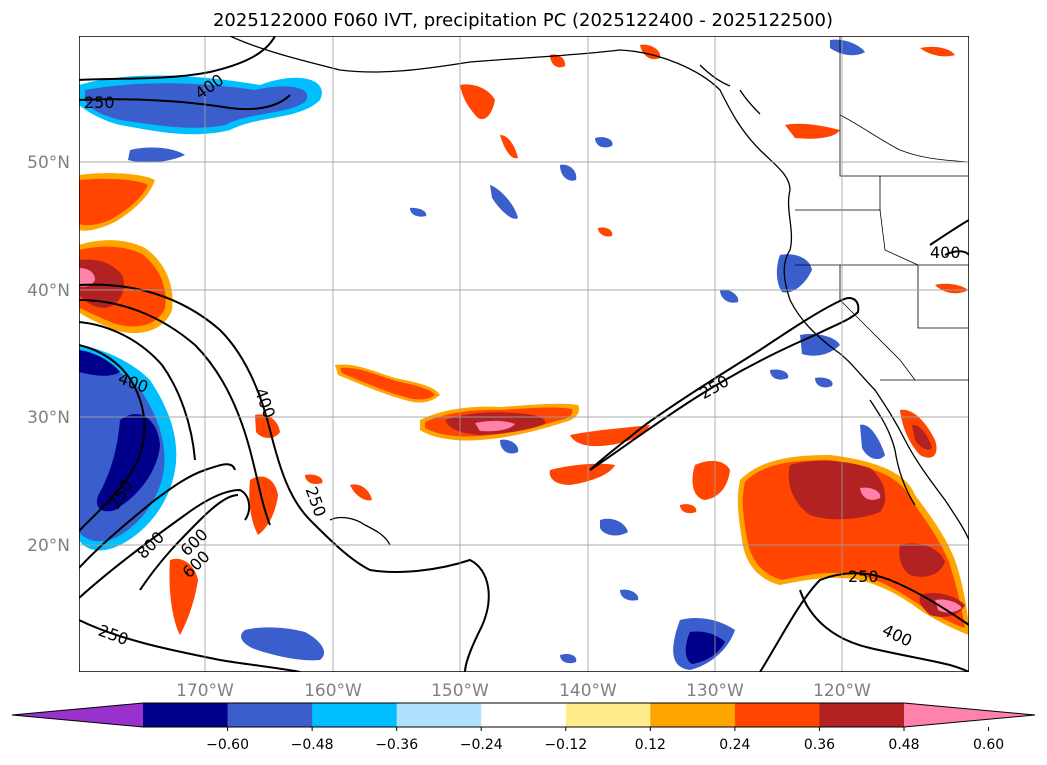 The height and width of the screenshot is (765, 1047). What do you see at coordinates (882, 208) in the screenshot?
I see `state-borders` at bounding box center [882, 208].